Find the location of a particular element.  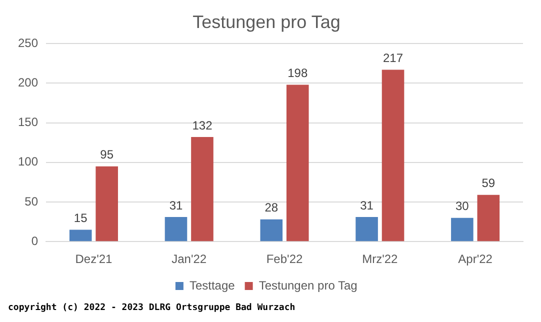

x-tick-label: Dez'21 is located at coordinates (94, 259).